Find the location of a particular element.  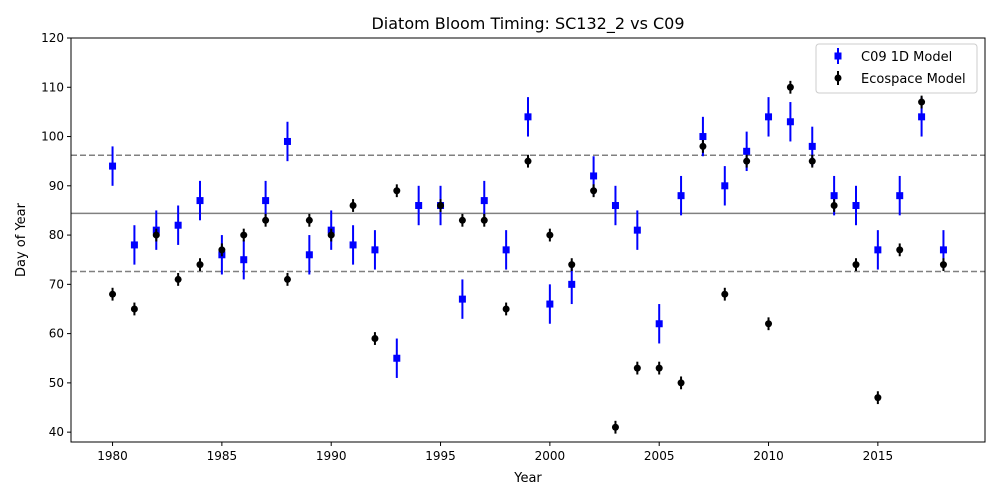

y-axis-ticks: 40 50 60 70 80 90 100 110 120 is located at coordinates (56, 235).